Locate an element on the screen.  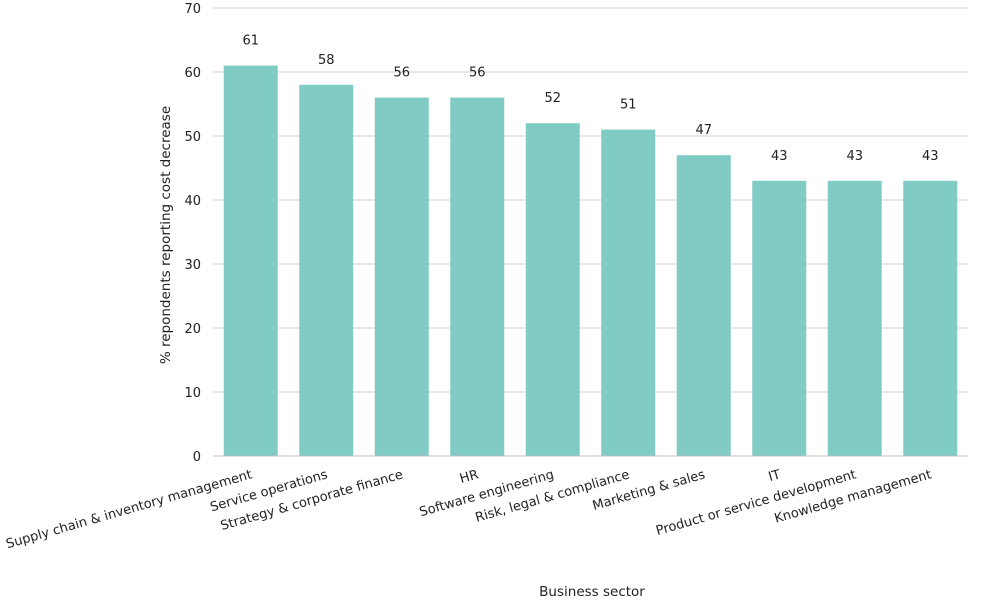
x-axis-title: Business sector is located at coordinates (592, 592).